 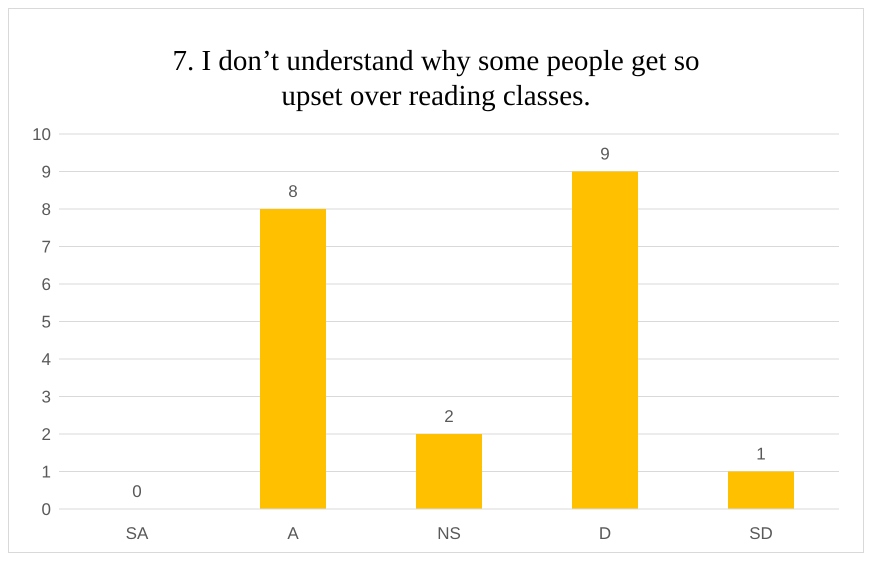 I want to click on data-label: 1, so click(x=761, y=454).